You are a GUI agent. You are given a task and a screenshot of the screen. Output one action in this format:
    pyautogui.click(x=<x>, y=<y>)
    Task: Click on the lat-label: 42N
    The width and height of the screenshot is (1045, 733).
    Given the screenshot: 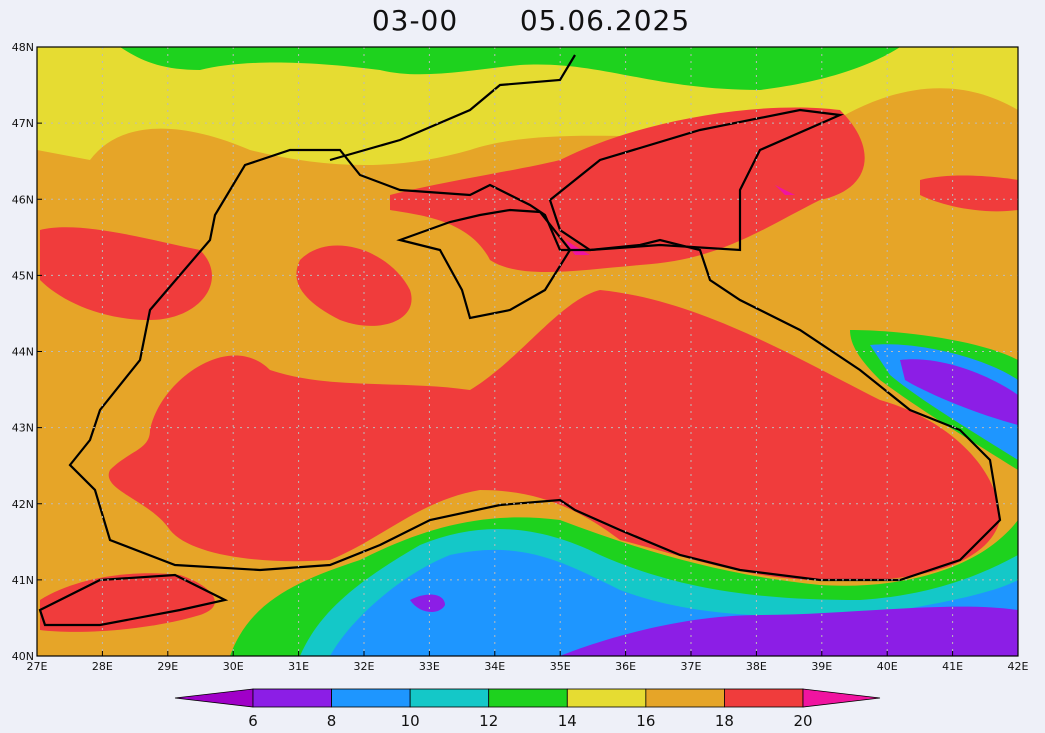 What is the action you would take?
    pyautogui.click(x=23, y=504)
    